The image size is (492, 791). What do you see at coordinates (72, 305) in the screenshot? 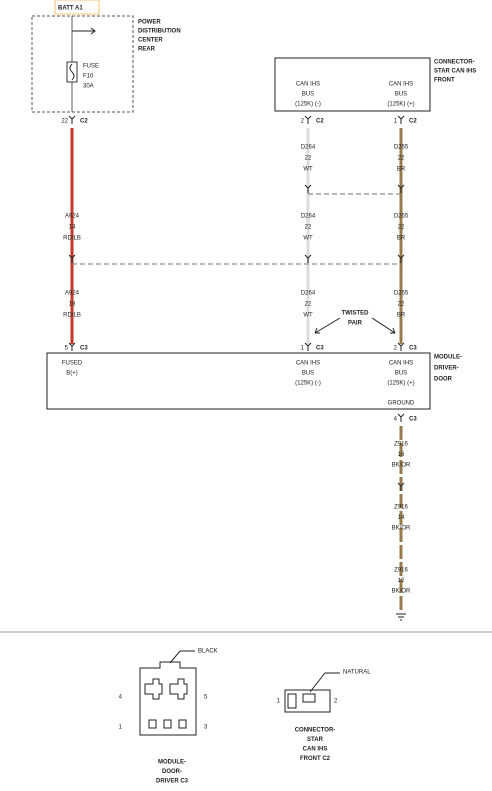
I see `label: 18` at bounding box center [72, 305].